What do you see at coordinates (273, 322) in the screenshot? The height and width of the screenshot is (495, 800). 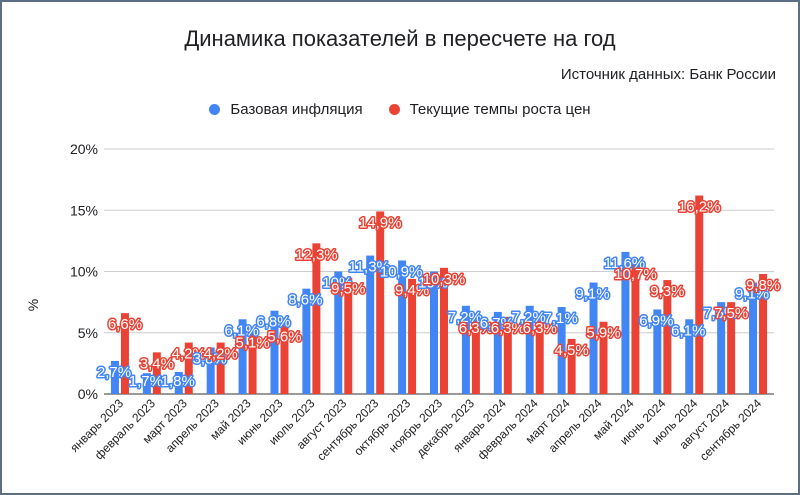 I see `data-label-base-inflation: 6,8%` at bounding box center [273, 322].